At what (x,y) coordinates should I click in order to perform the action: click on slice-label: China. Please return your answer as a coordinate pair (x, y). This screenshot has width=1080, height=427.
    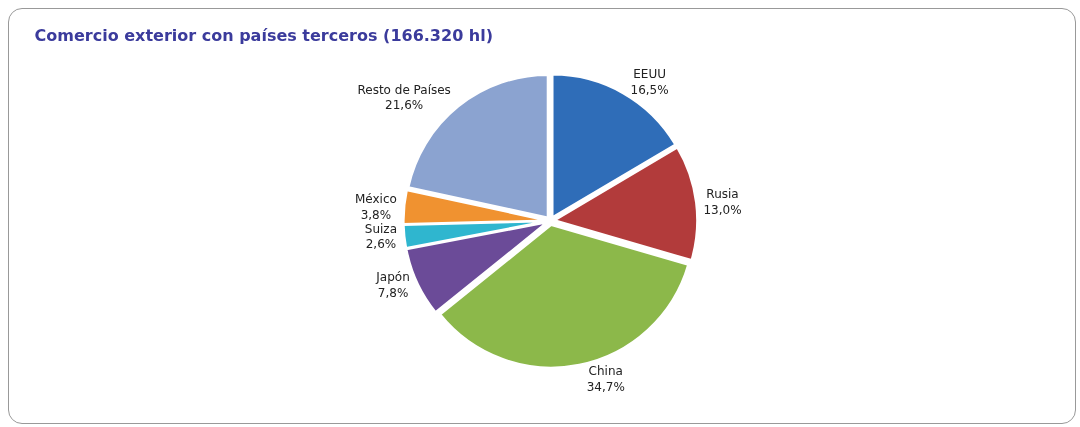
    Looking at the image, I should click on (605, 371).